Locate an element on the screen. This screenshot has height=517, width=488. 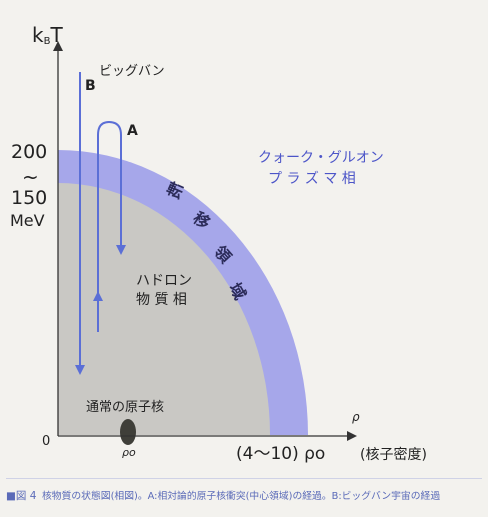
y-tick-200: 200 is located at coordinates (29, 152).